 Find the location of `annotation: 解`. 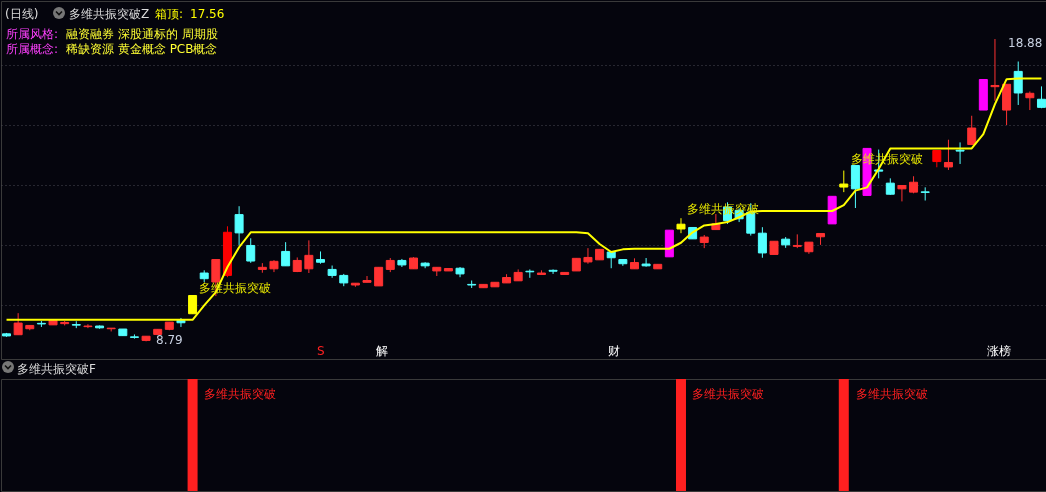

annotation: 解 is located at coordinates (382, 351).